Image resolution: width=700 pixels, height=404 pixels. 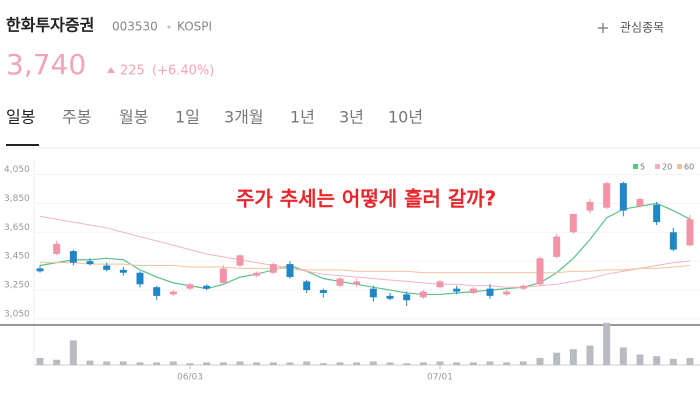 I want to click on y-tick-label: 3,450, so click(x=17, y=257).